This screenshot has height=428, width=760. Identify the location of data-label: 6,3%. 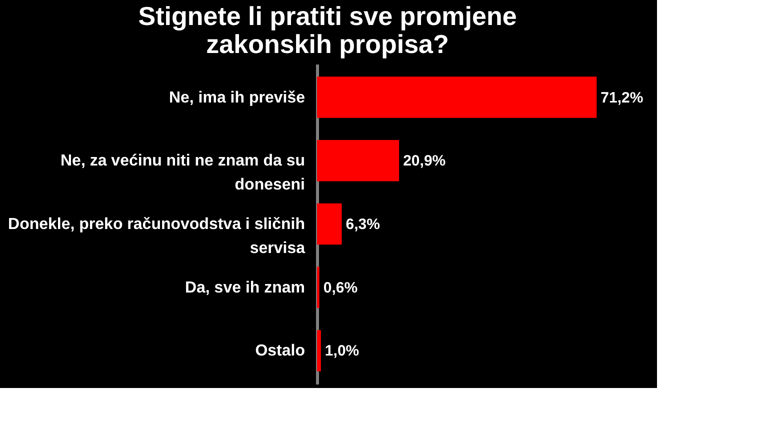
(363, 224).